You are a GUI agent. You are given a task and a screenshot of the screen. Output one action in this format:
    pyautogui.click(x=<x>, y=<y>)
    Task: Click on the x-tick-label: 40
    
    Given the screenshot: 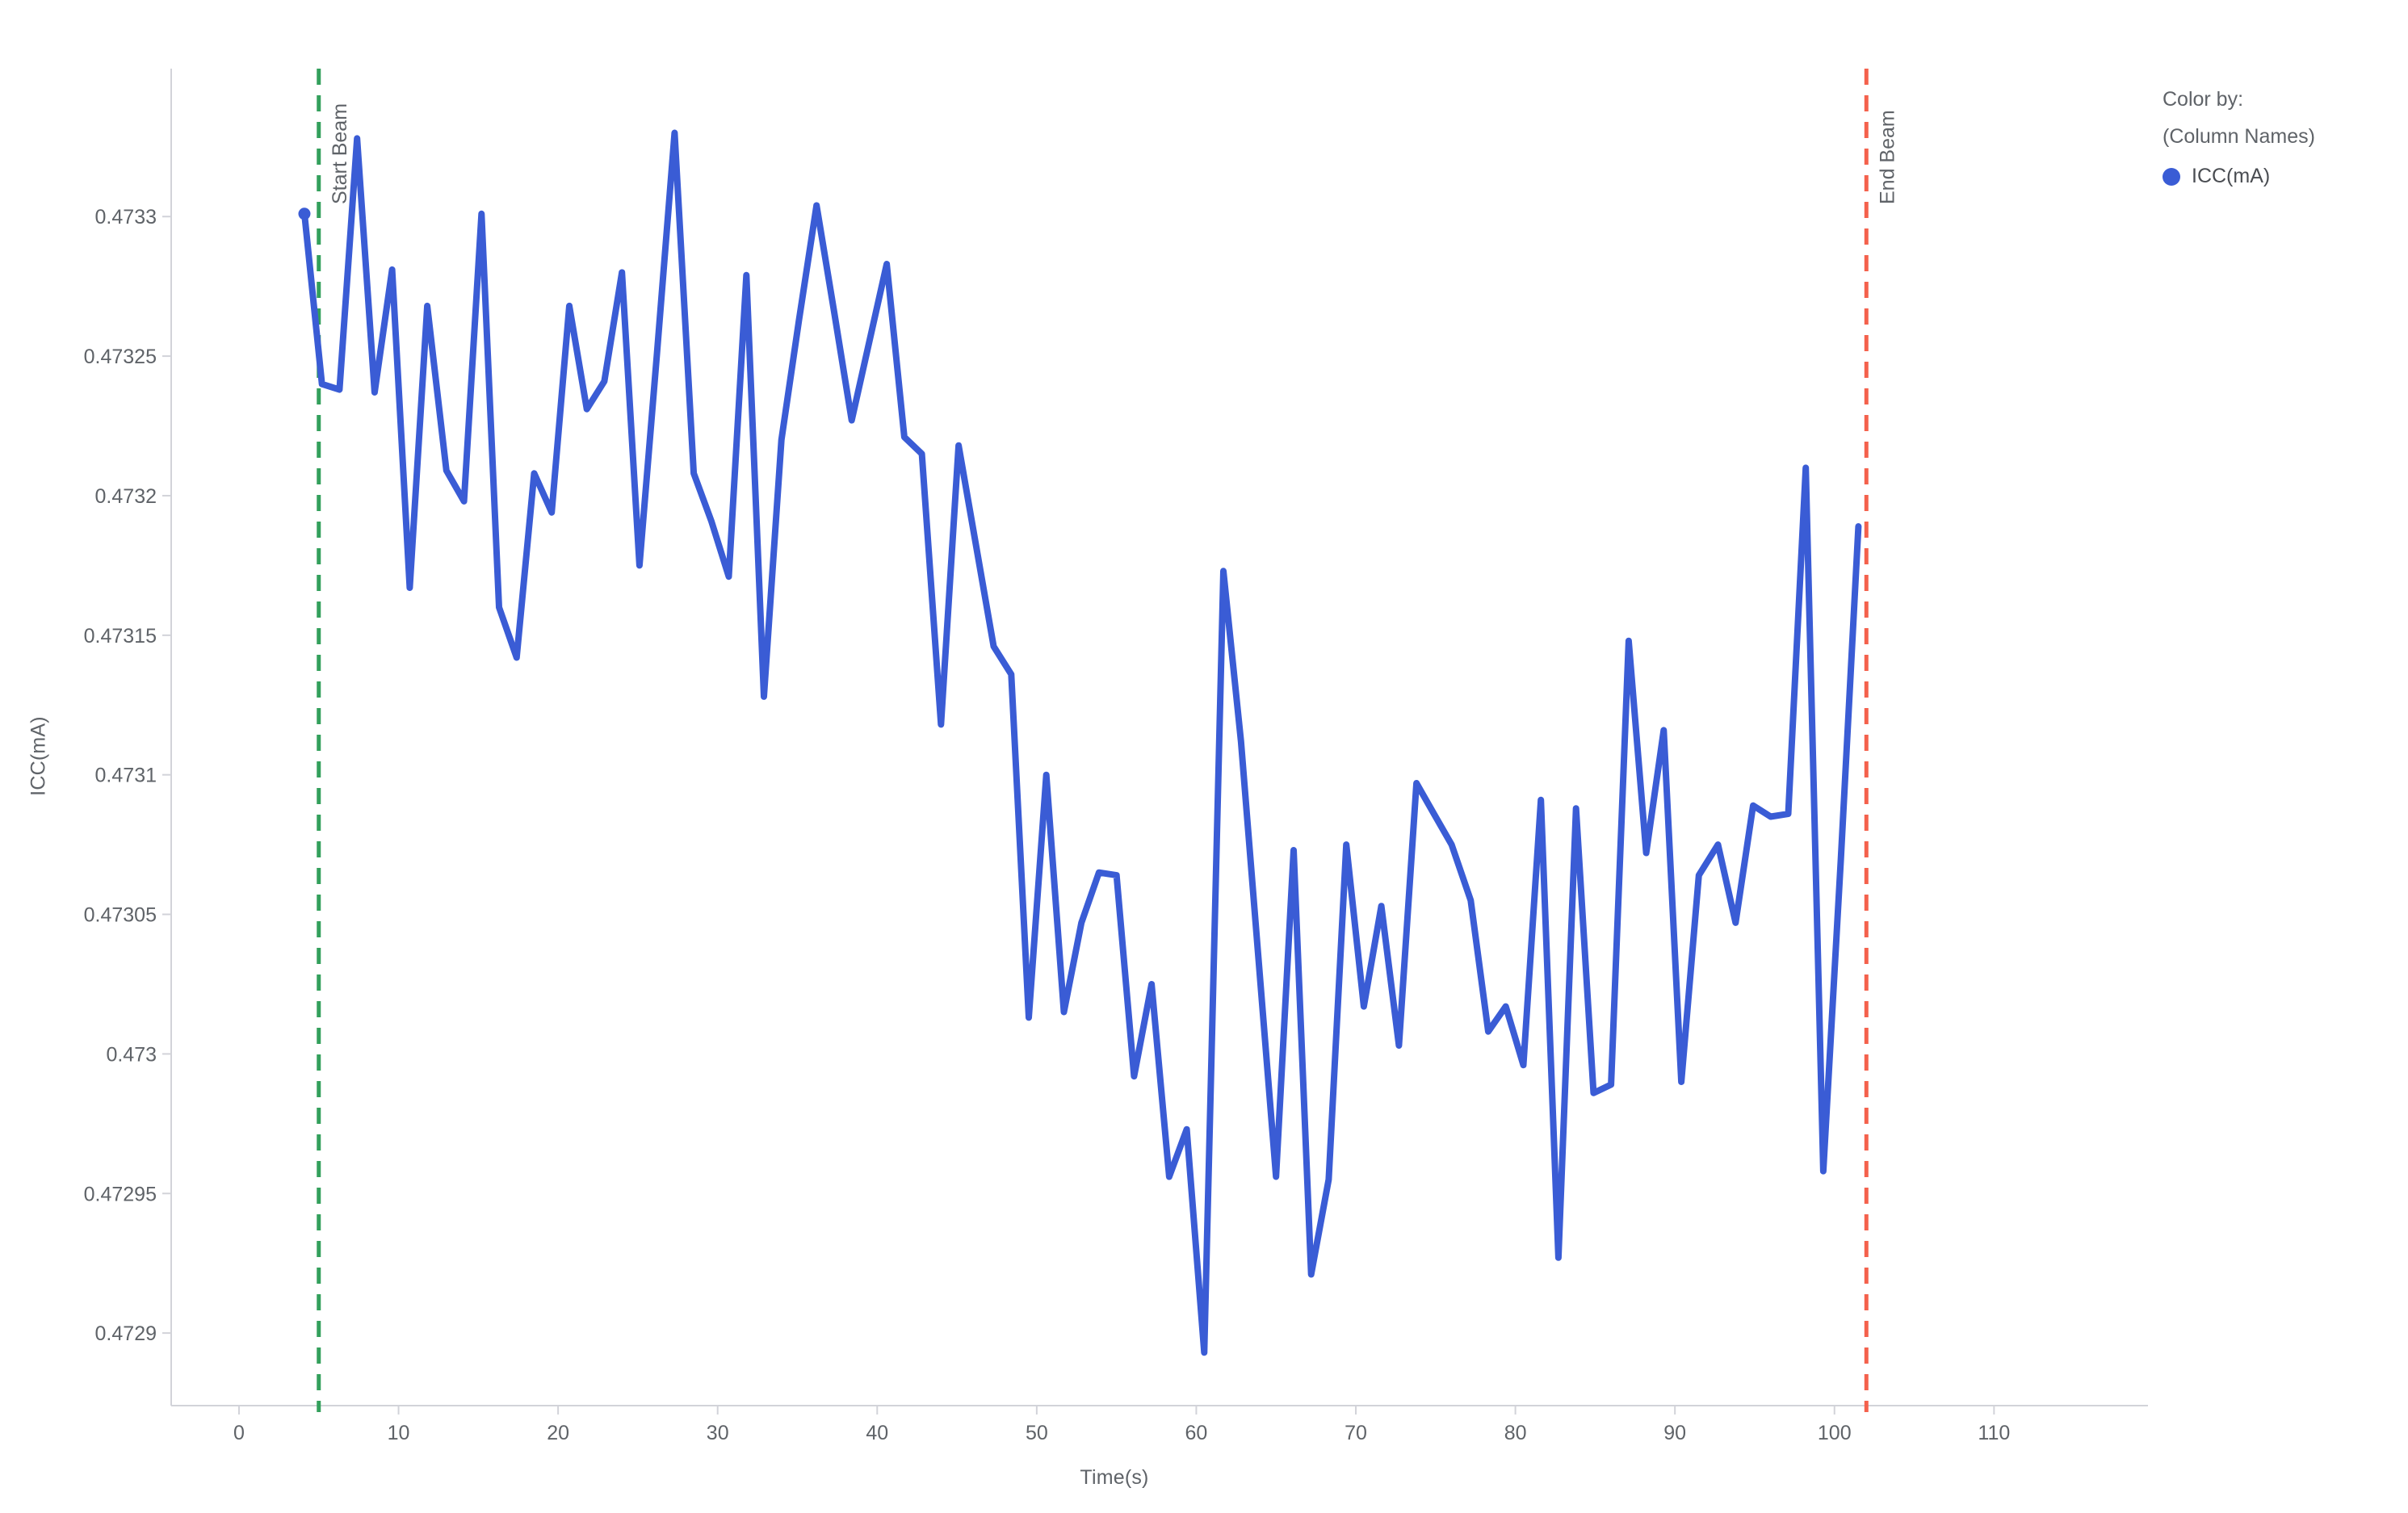 What is the action you would take?
    pyautogui.click(x=877, y=1433)
    